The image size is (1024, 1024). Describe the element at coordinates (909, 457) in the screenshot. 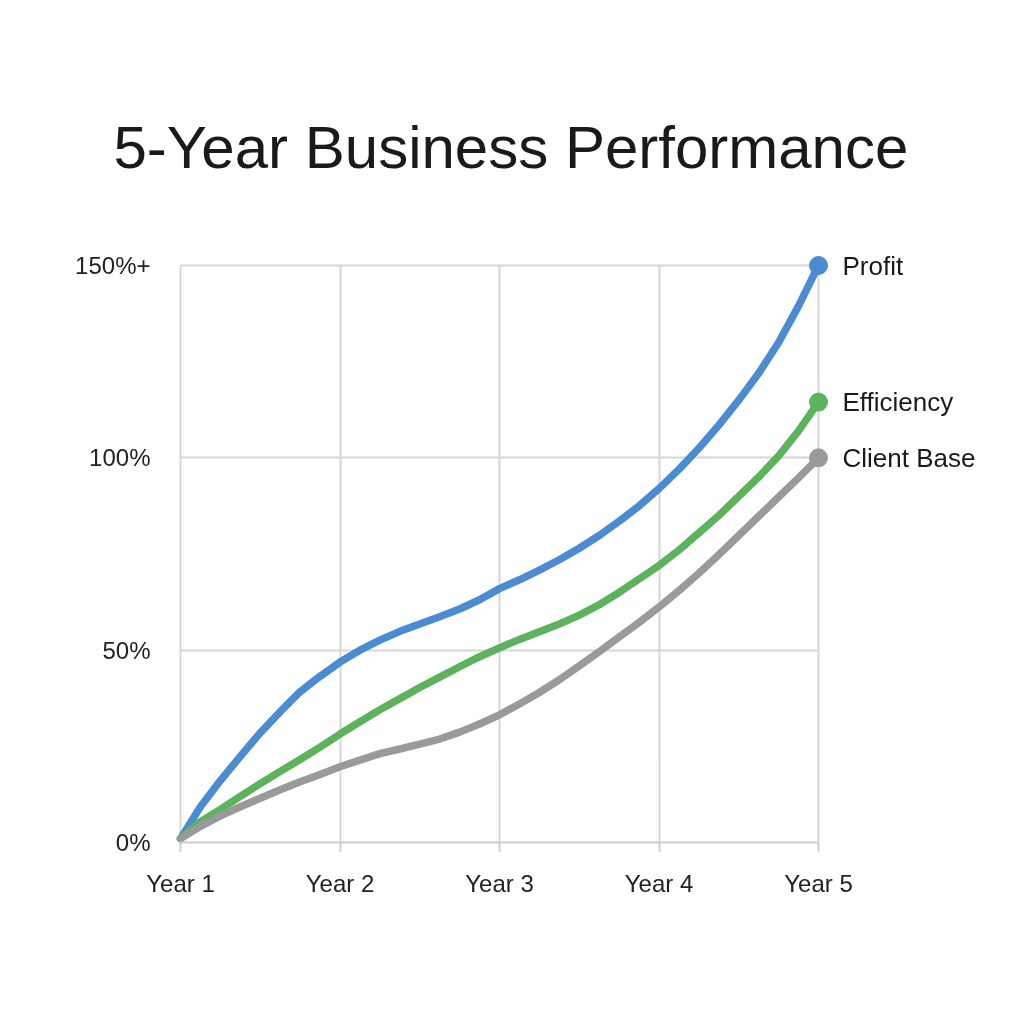

I see `series-label: Client Base` at that location.